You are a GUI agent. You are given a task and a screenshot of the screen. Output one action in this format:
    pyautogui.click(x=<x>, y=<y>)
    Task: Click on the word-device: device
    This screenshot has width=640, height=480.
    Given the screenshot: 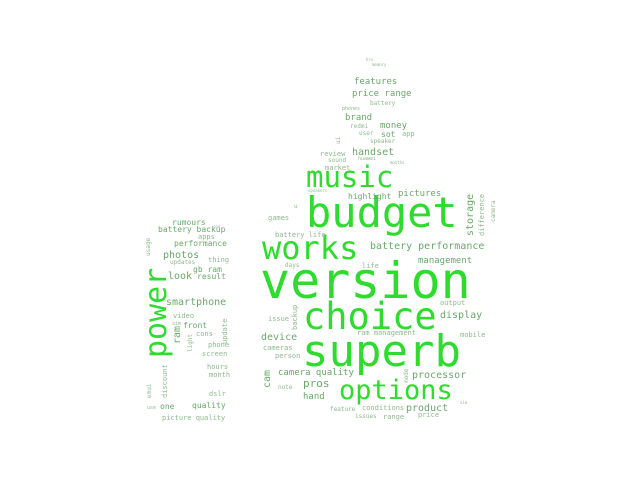 What is the action you would take?
    pyautogui.click(x=279, y=337)
    